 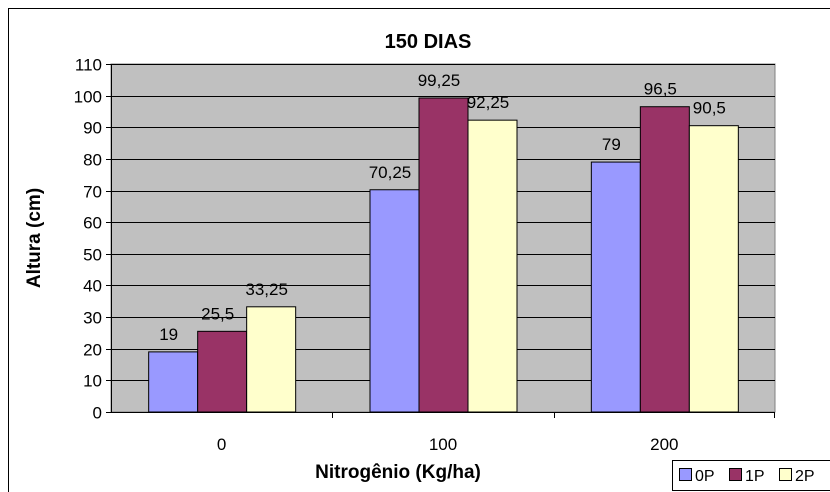 What do you see at coordinates (92, 381) in the screenshot?
I see `y-tick-label: 10` at bounding box center [92, 381].